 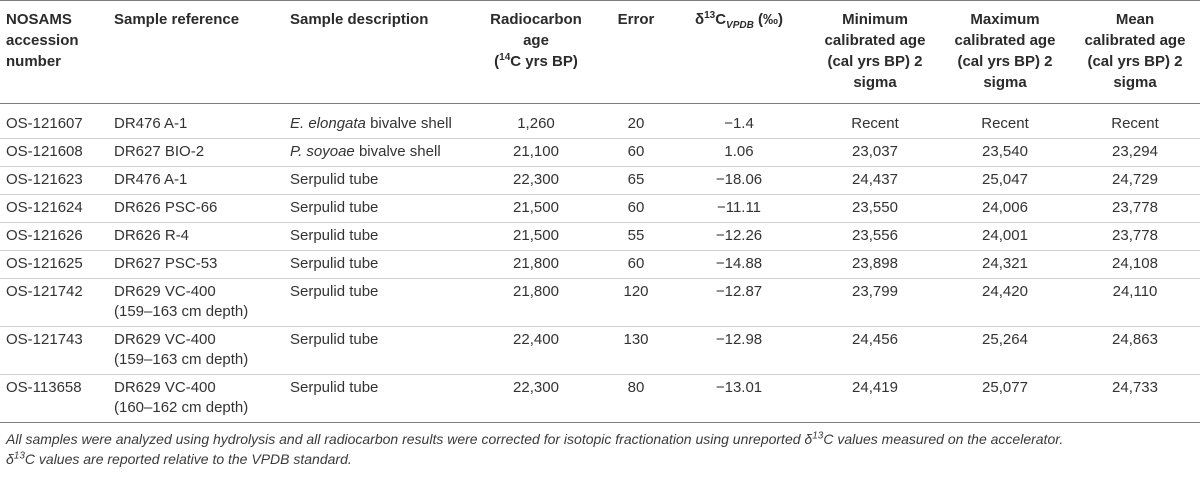 What do you see at coordinates (365, 151) in the screenshot?
I see `cell-description: P. soyoae bivalve shell` at bounding box center [365, 151].